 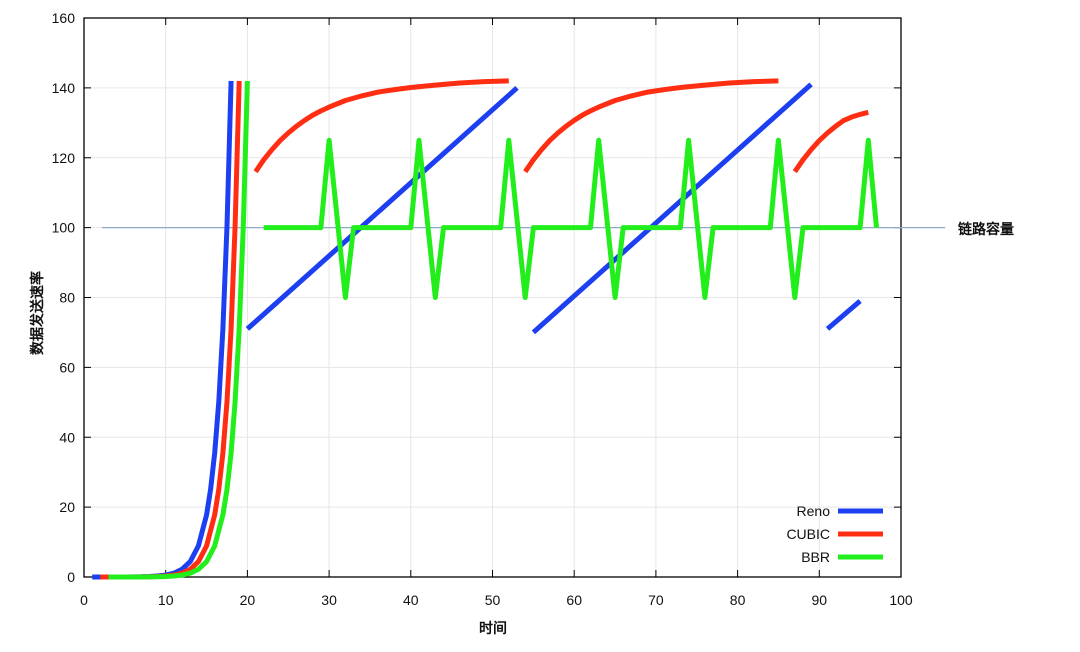 What do you see at coordinates (166, 600) in the screenshot?
I see `x-tick-label: 10` at bounding box center [166, 600].